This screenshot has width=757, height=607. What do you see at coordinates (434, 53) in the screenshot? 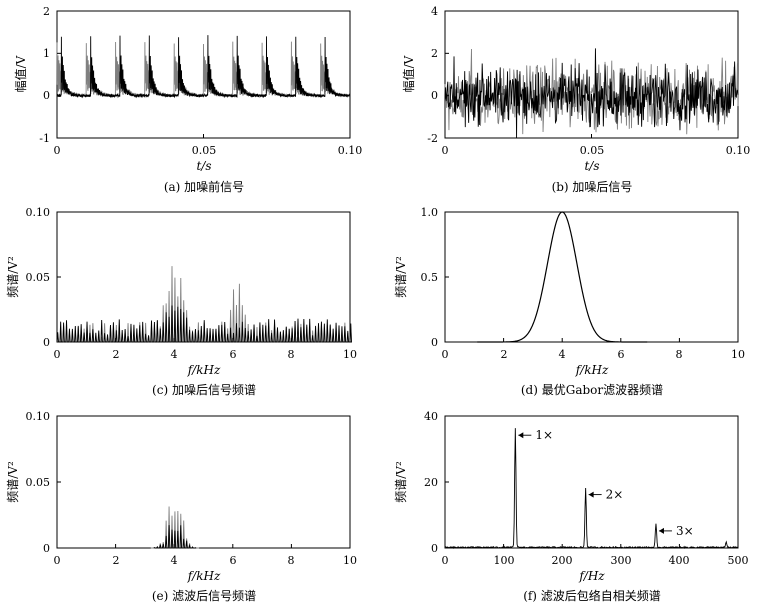
I see `y-tick-b-1: 2` at bounding box center [434, 53].